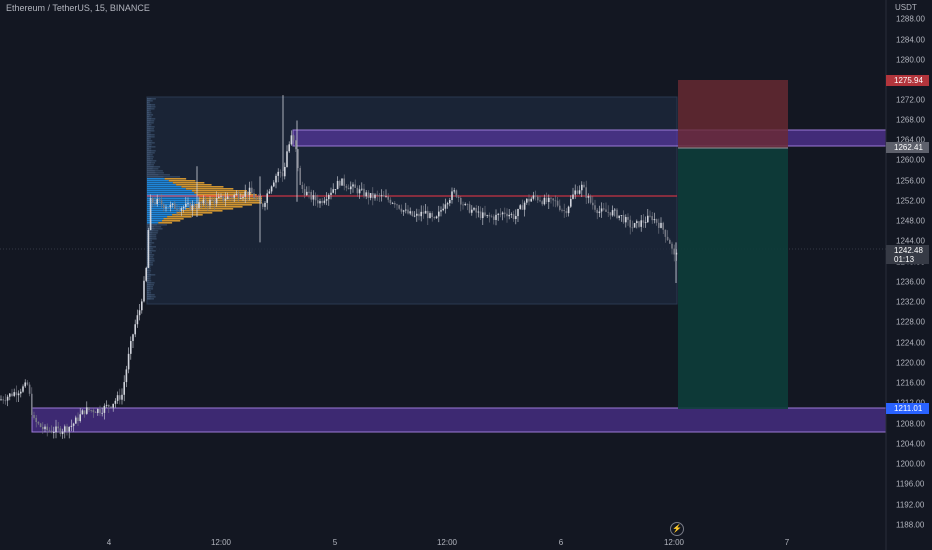  I want to click on entry-price-badge: 1262.41, so click(907, 147).